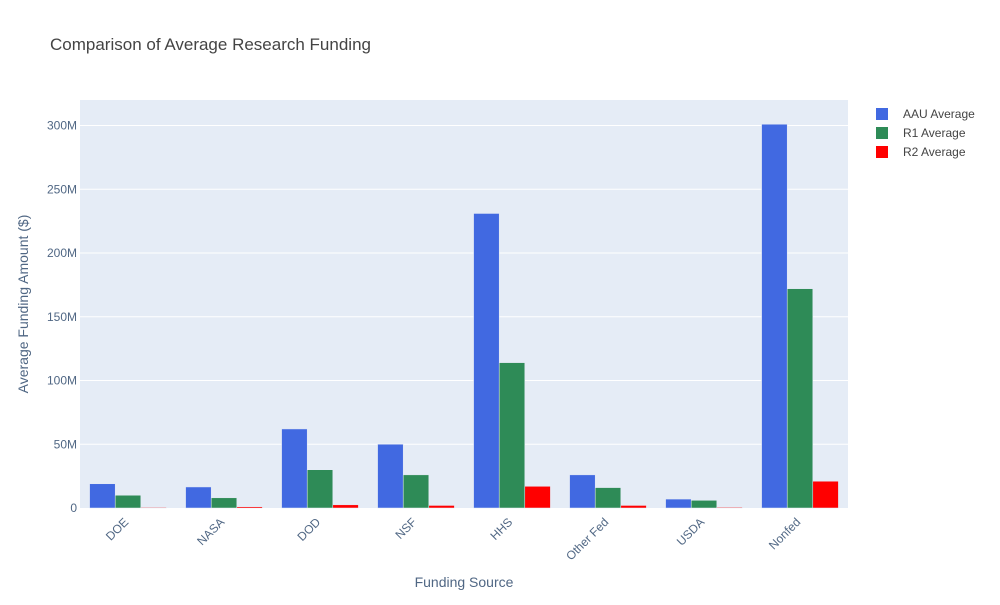 This screenshot has height=605, width=1000. Describe the element at coordinates (416, 491) in the screenshot. I see `bar-r1-average-nsf` at that location.